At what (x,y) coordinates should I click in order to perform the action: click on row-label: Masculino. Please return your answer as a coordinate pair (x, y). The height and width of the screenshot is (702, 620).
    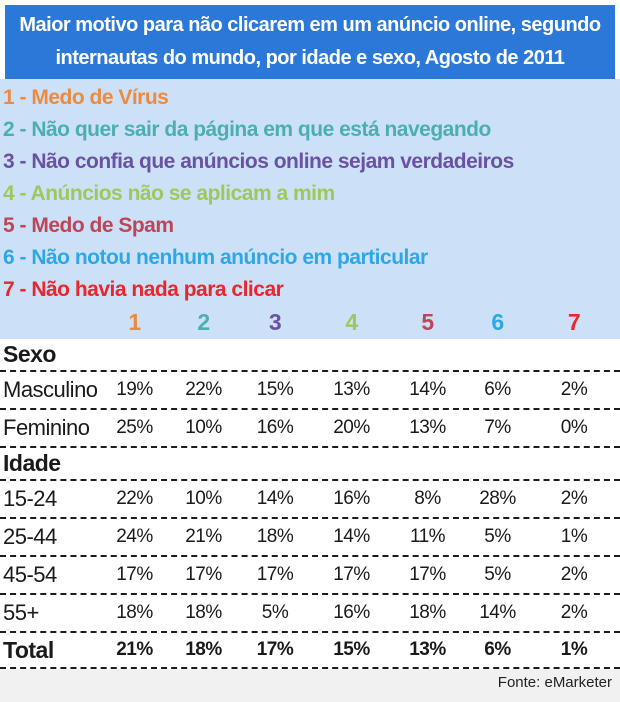
    Looking at the image, I should click on (50, 389).